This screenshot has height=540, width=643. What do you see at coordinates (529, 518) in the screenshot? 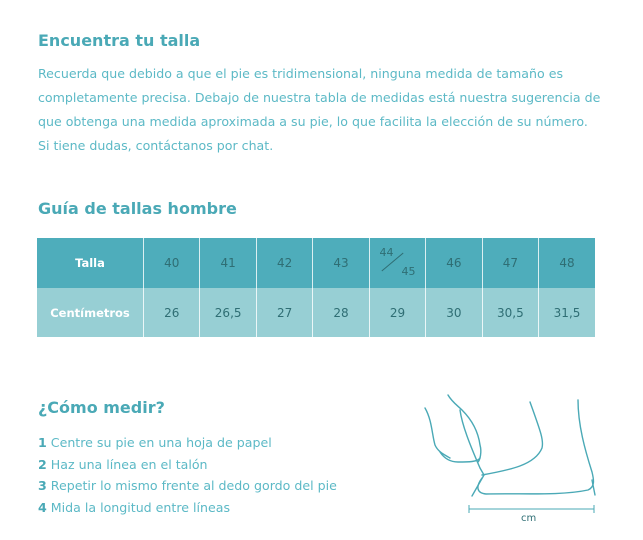
I see `unit-label: cm` at bounding box center [529, 518].